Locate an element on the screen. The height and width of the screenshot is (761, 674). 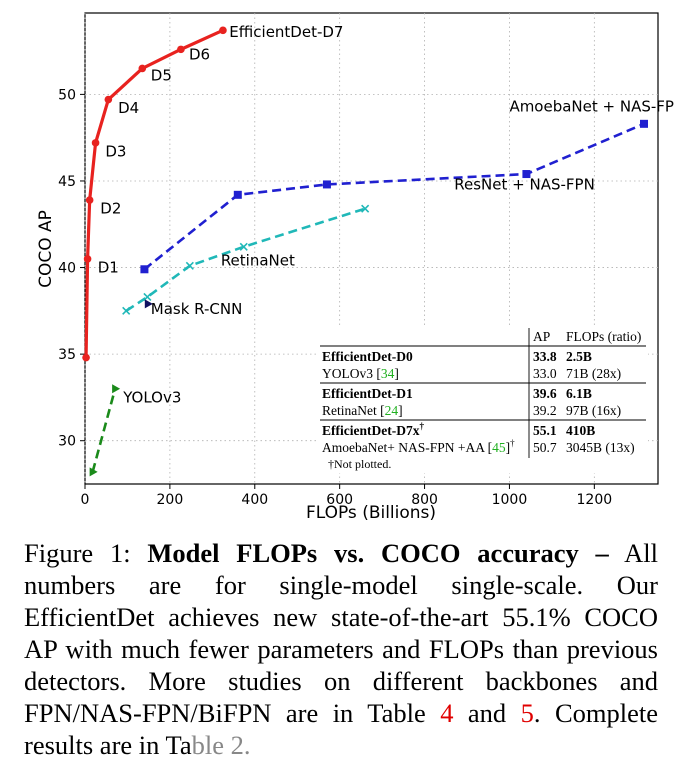
x-axis-label: FLOPs (Billions) is located at coordinates (371, 513).